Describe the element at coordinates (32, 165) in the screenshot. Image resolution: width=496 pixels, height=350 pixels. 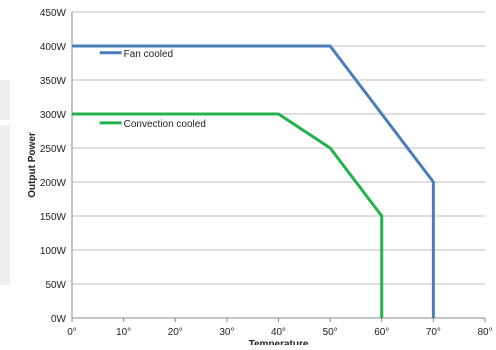
I see `y-axis-title: Output Power` at that location.